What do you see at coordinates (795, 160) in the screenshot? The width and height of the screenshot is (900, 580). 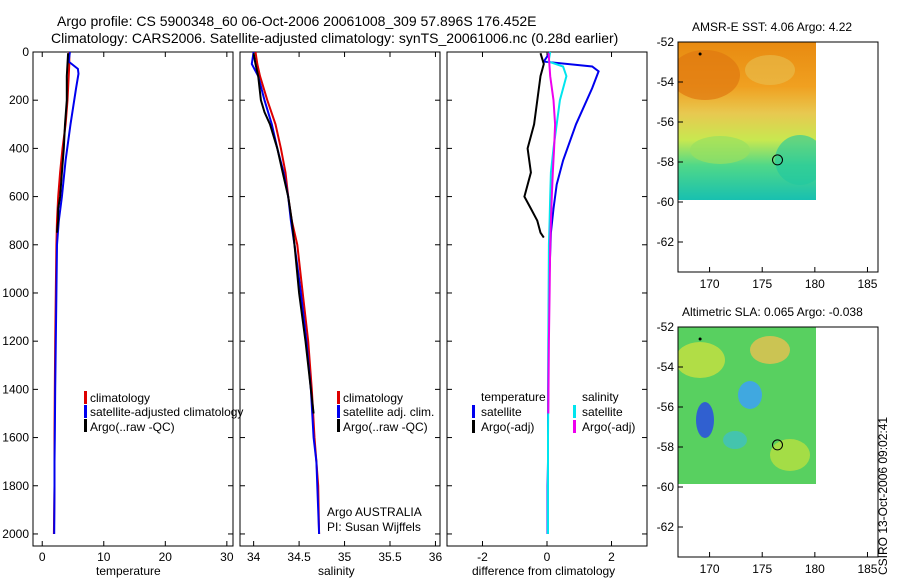 I see `sst-teal-patch` at bounding box center [795, 160].